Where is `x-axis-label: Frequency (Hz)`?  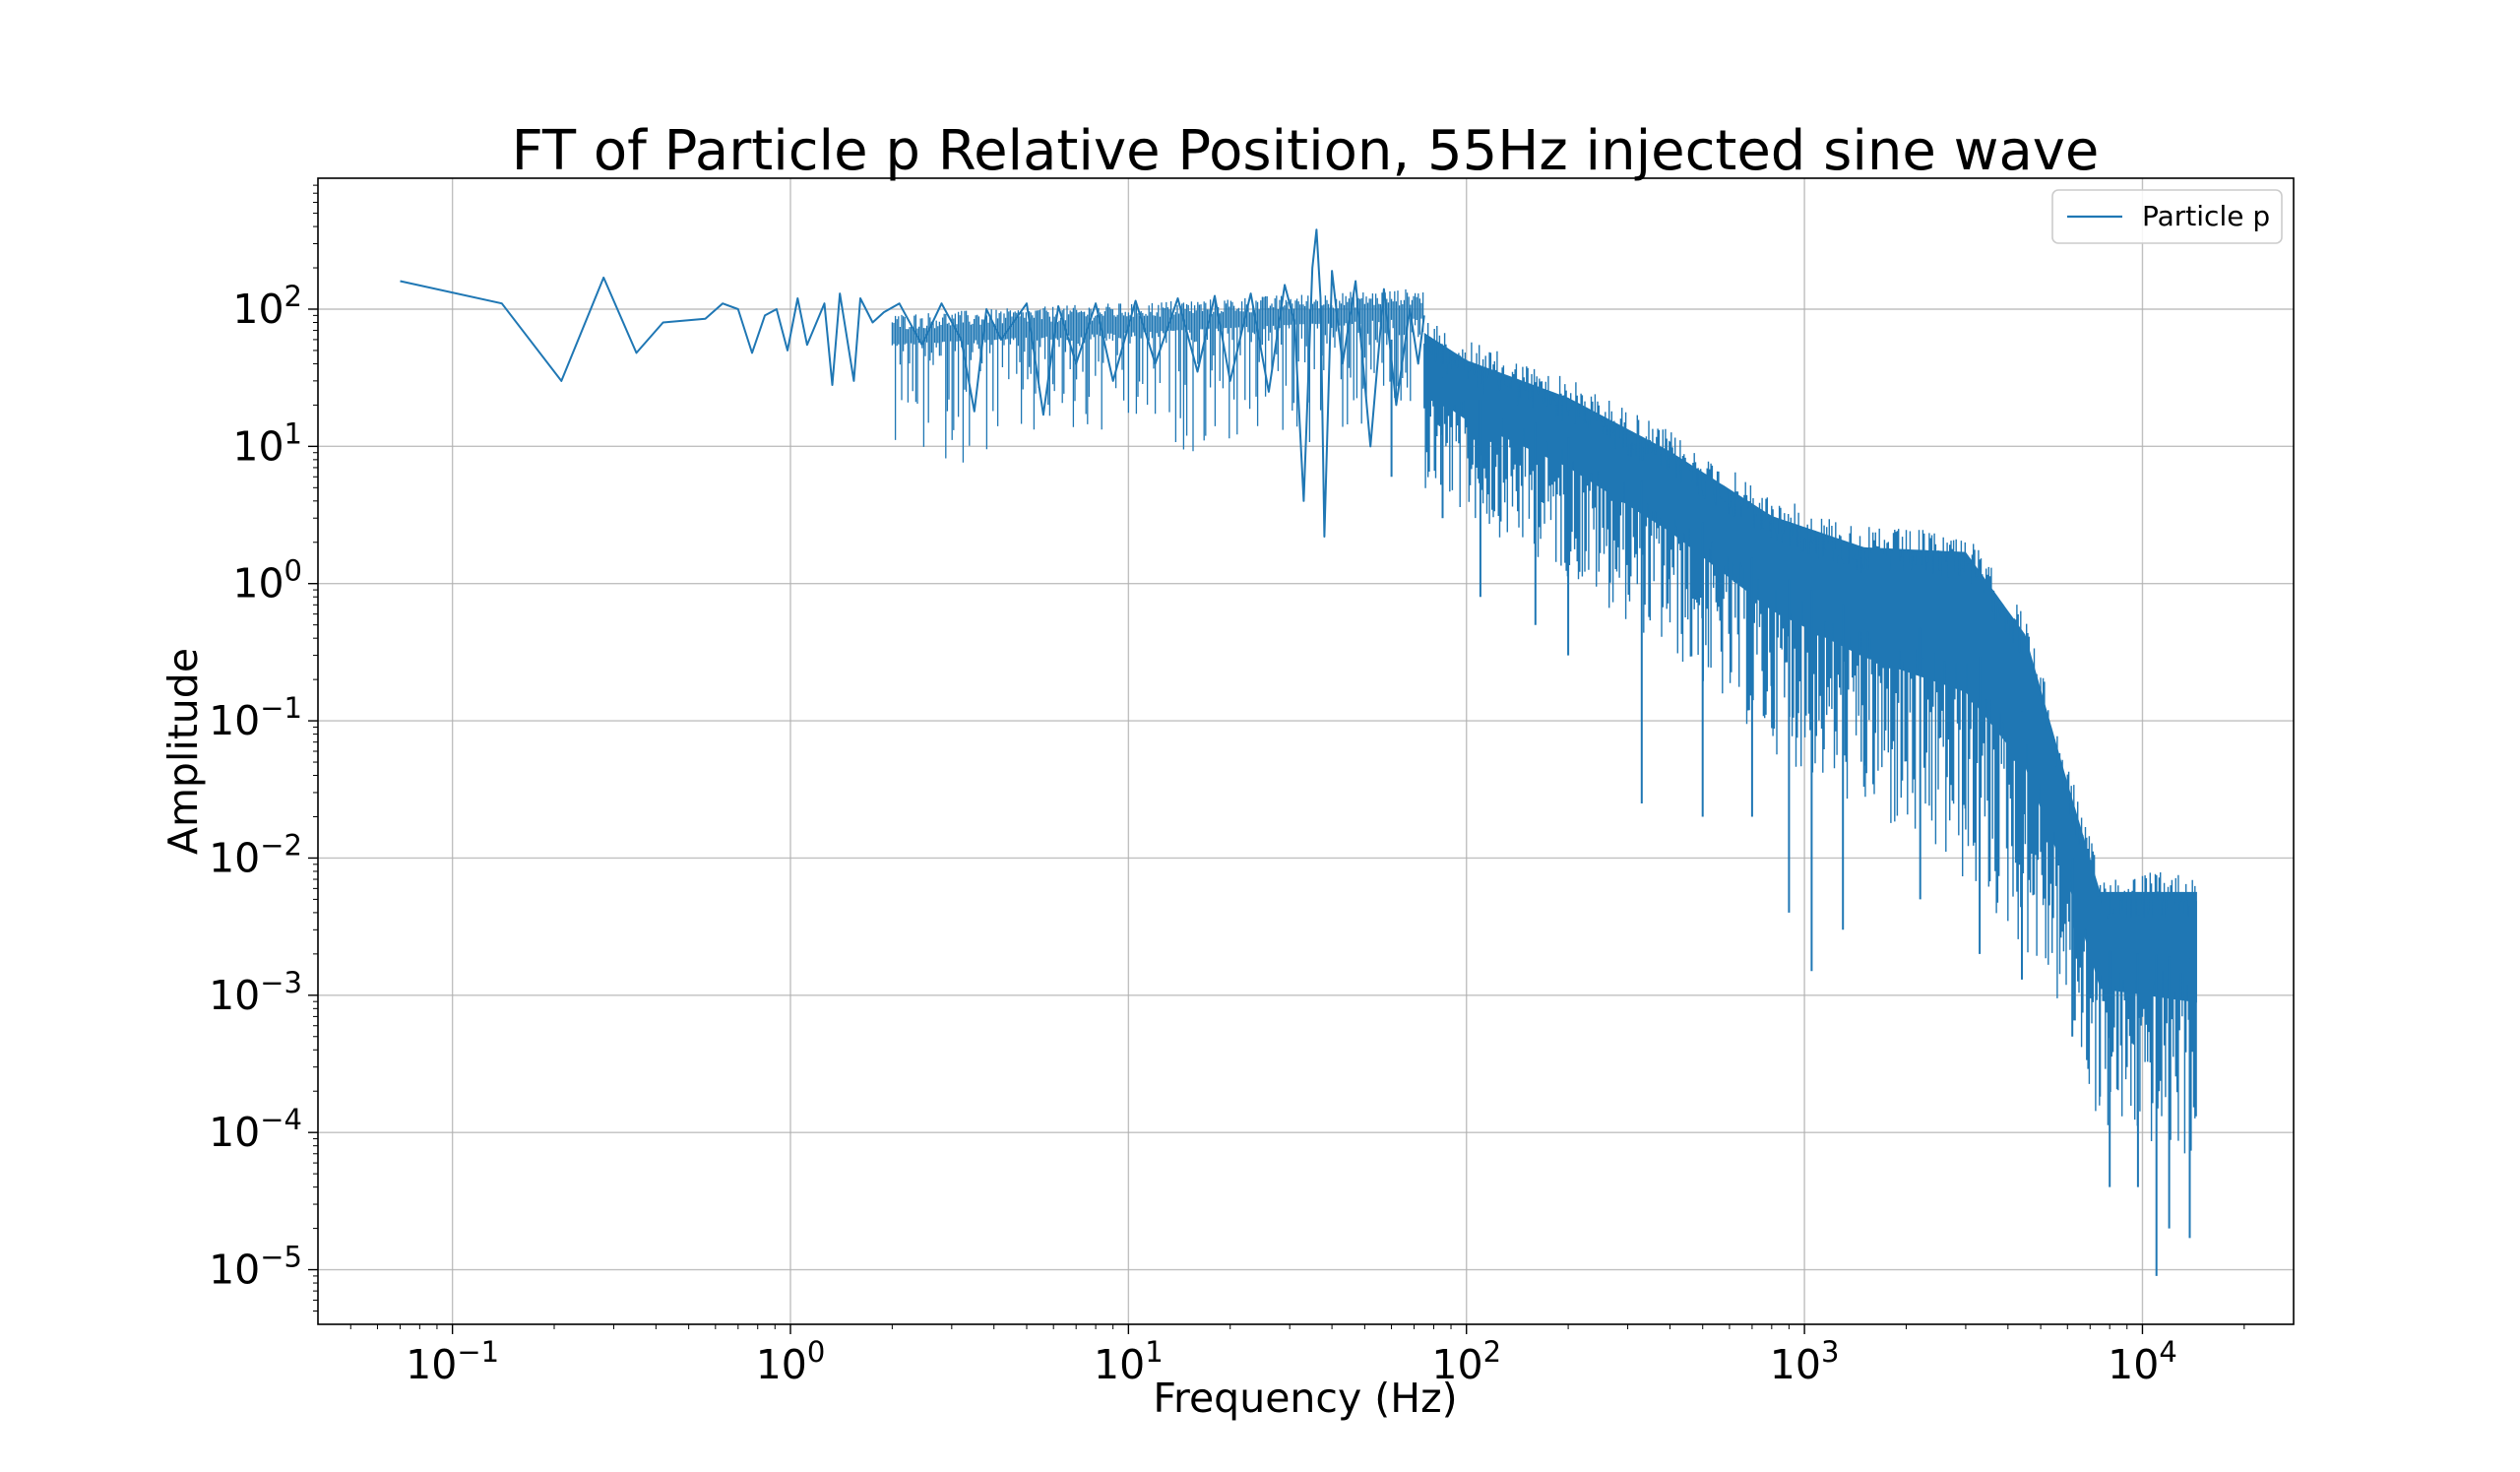 x-axis-label: Frequency (Hz) is located at coordinates (1305, 1398).